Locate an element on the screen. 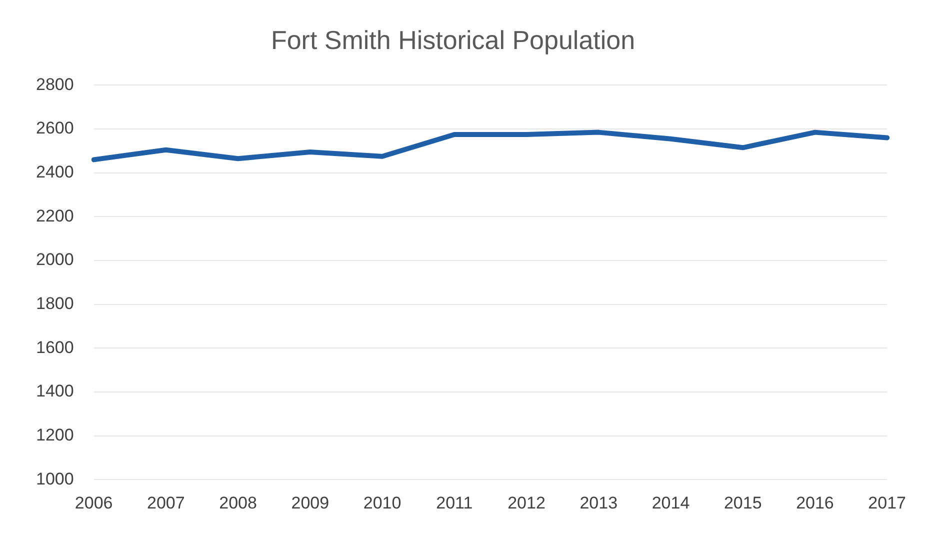 Image resolution: width=928 pixels, height=546 pixels. y-tick-label: 2000 is located at coordinates (55, 260).